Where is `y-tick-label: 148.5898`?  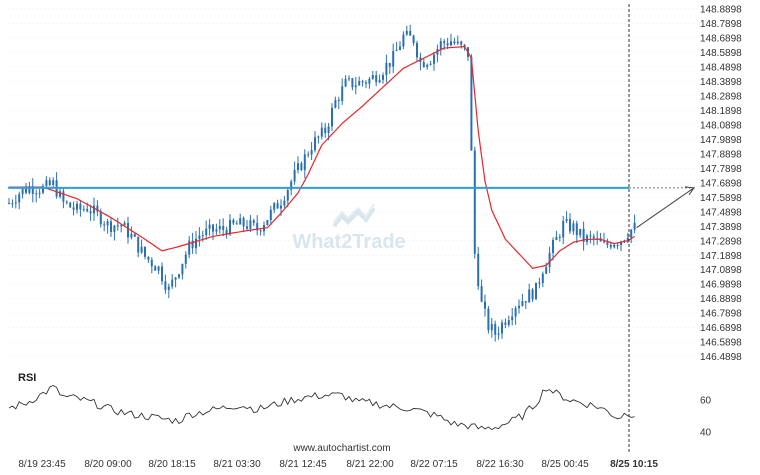
y-tick-label: 148.5898 is located at coordinates (721, 53).